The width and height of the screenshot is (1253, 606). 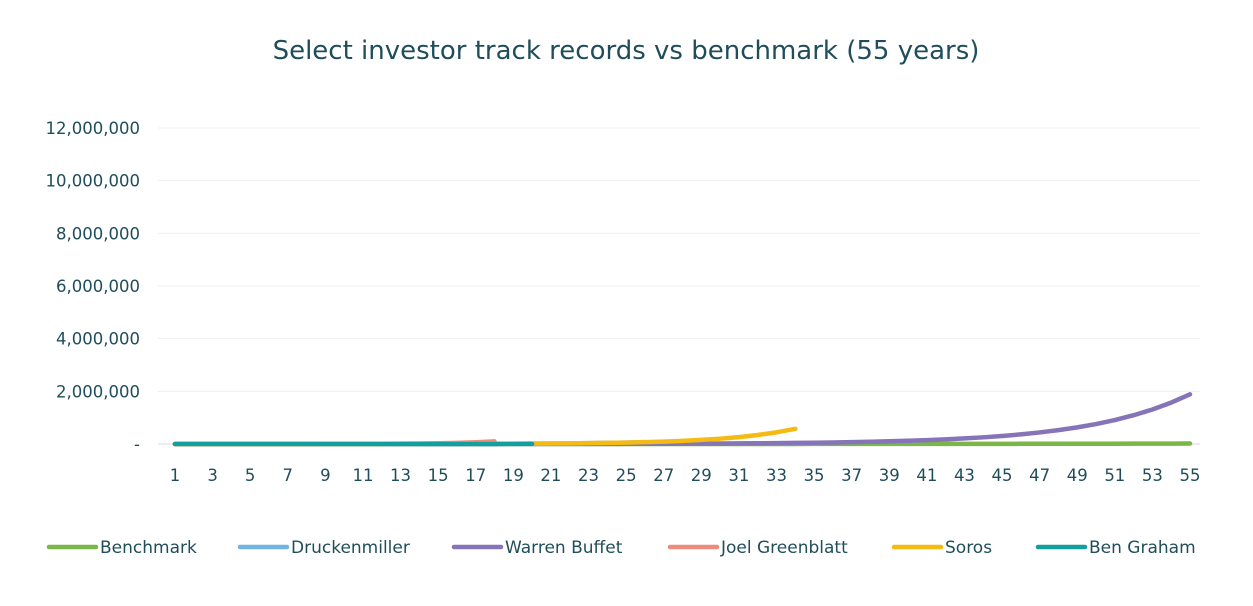 I want to click on x-tick-label: 33, so click(x=776, y=475).